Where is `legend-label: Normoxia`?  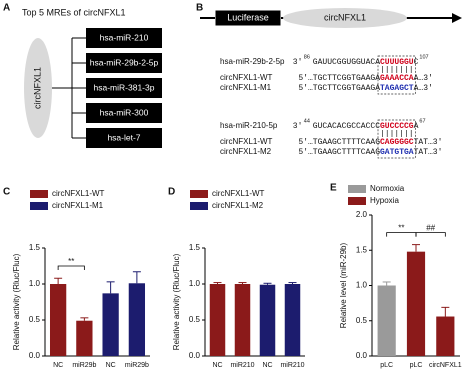
legend-label: Normoxia is located at coordinates (387, 188).